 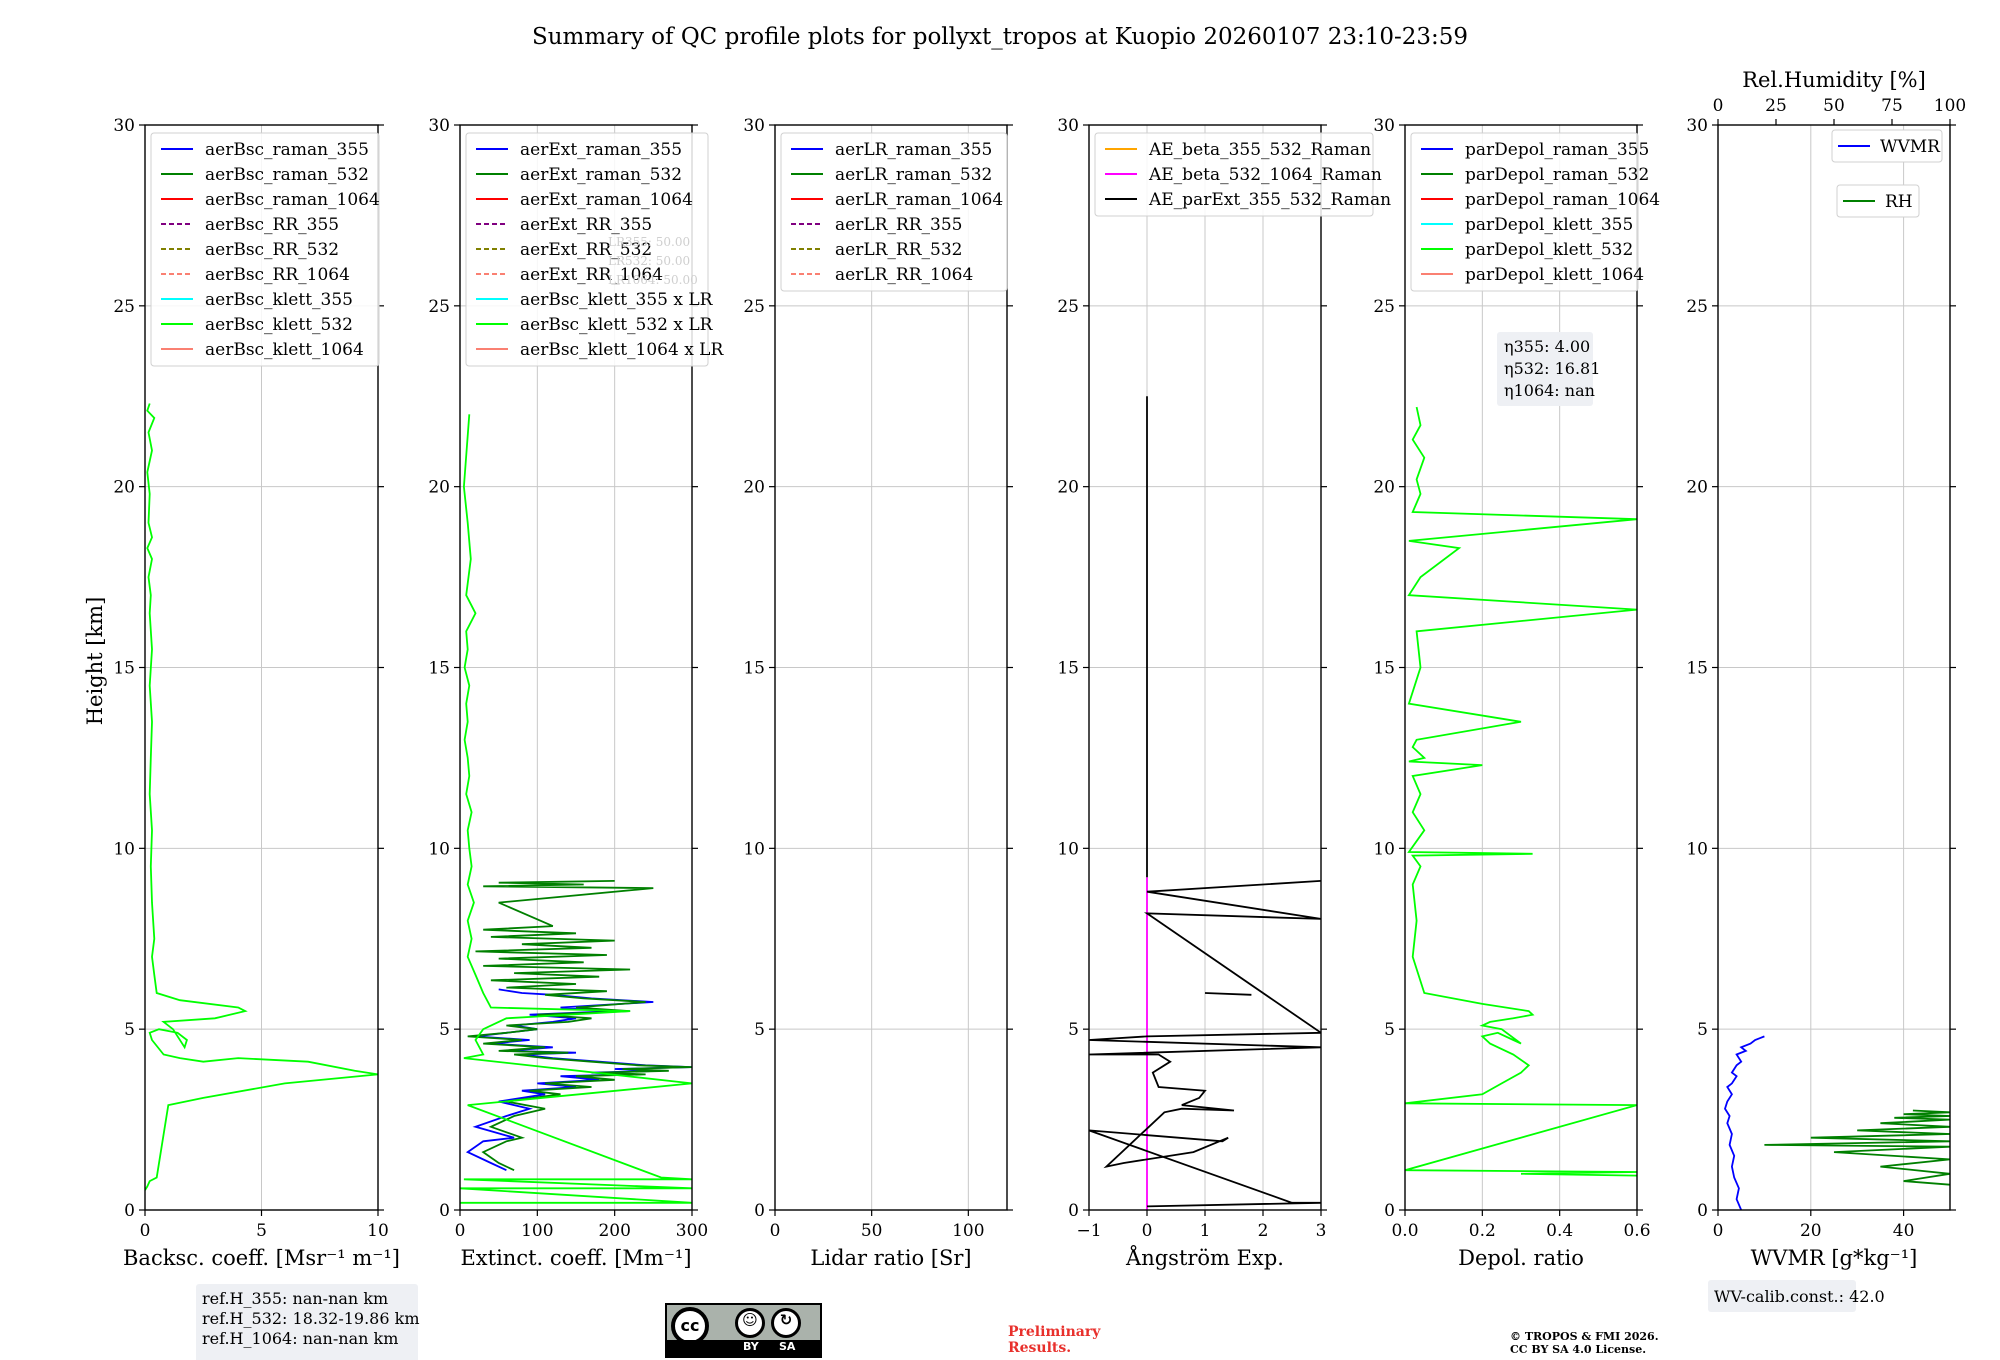 What do you see at coordinates (919, 200) in the screenshot?
I see `legend-entry: aerLR_raman_1064` at bounding box center [919, 200].